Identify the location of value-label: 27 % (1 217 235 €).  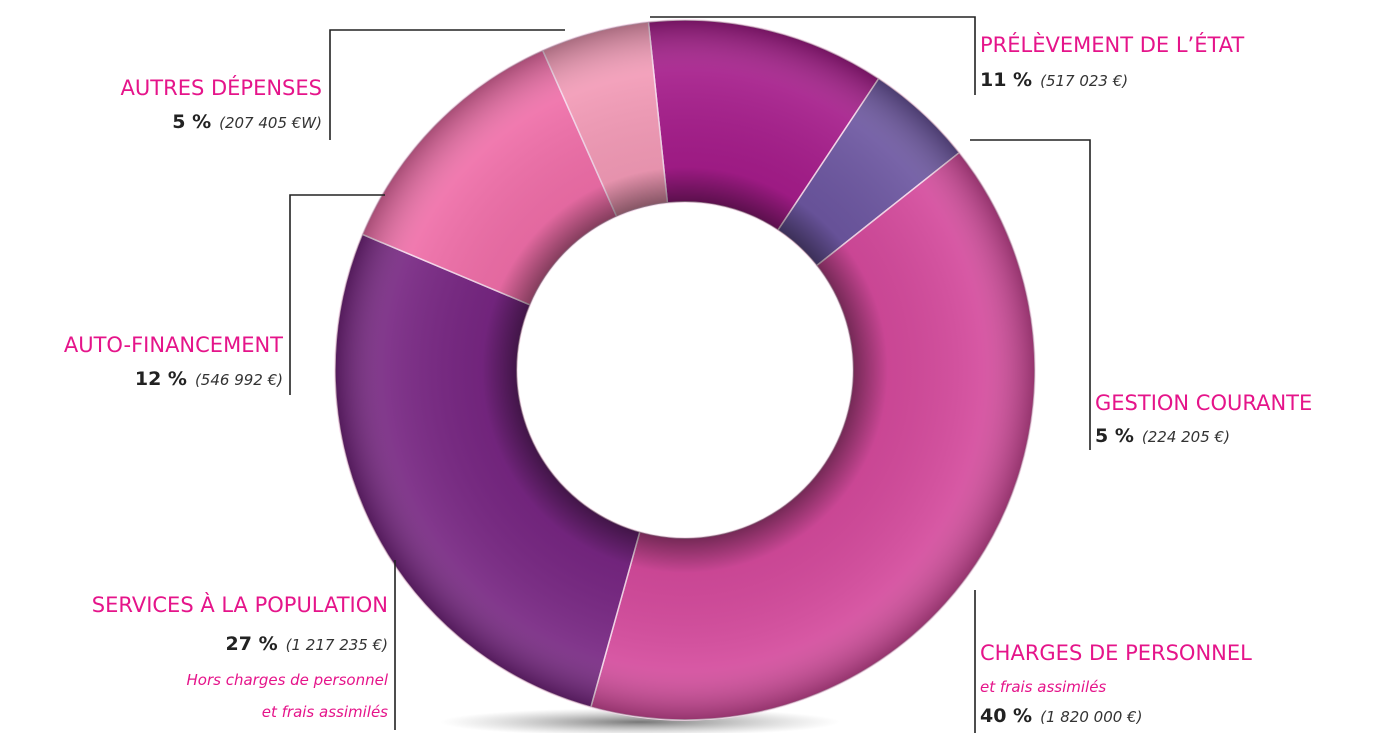
(307, 644).